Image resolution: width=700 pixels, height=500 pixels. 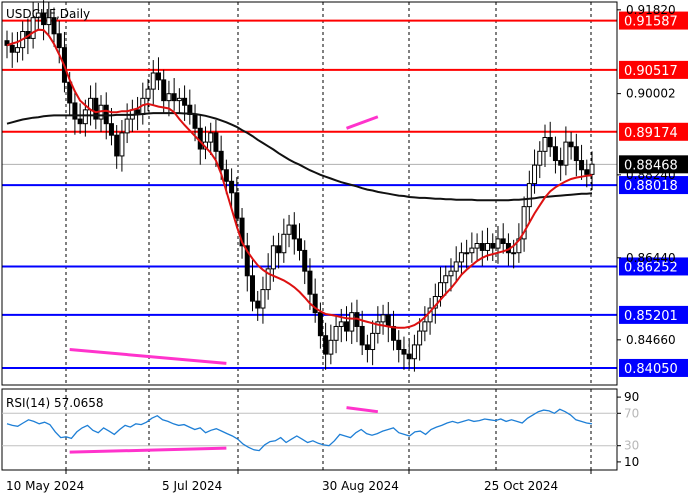 I want to click on rsi-line, so click(x=299, y=430).